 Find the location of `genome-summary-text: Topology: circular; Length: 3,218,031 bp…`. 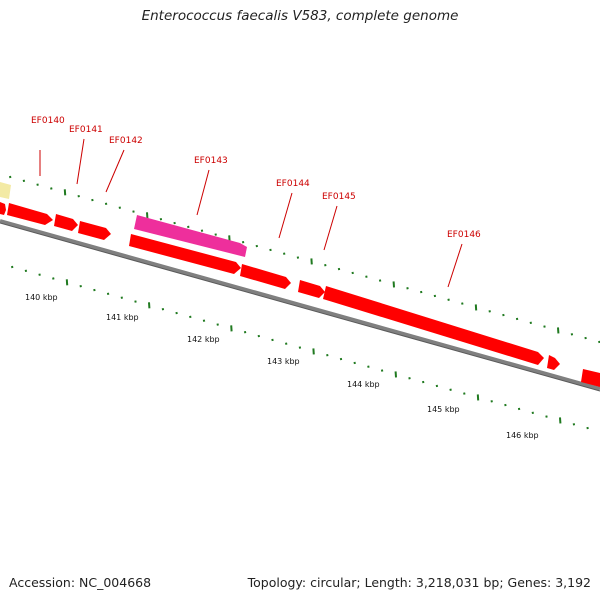

genome-summary-text: Topology: circular; Length: 3,218,031 bp… is located at coordinates (419, 582).